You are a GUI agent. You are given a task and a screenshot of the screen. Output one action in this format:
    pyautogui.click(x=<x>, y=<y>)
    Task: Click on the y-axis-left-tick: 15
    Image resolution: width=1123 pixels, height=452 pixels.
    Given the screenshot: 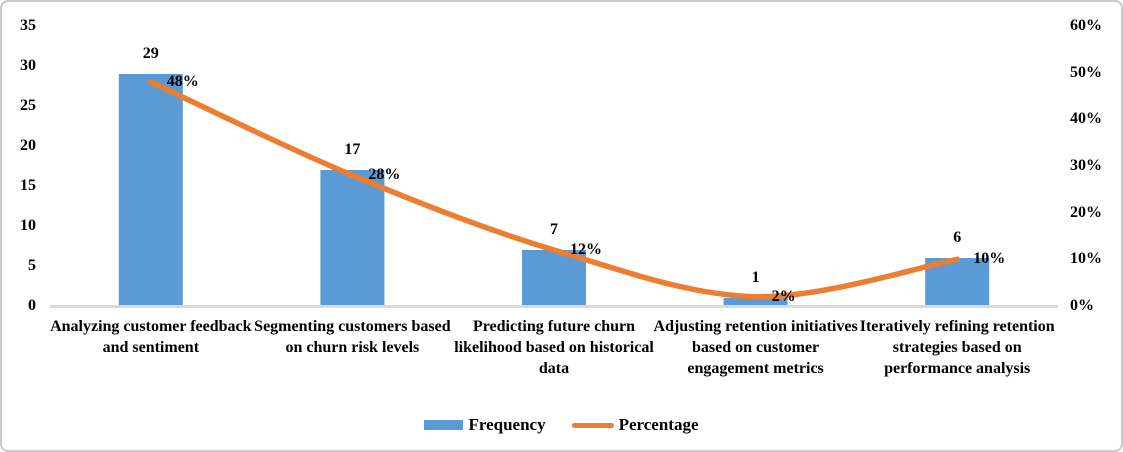 What is the action you would take?
    pyautogui.click(x=28, y=185)
    